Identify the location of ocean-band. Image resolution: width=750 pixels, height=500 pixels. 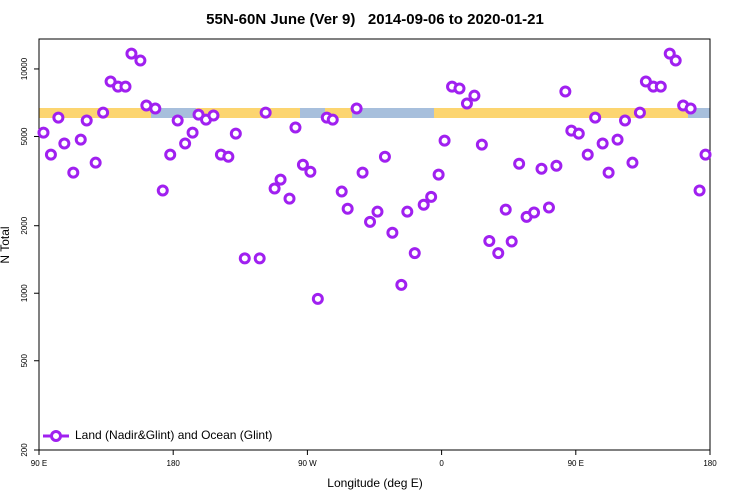
(374, 113).